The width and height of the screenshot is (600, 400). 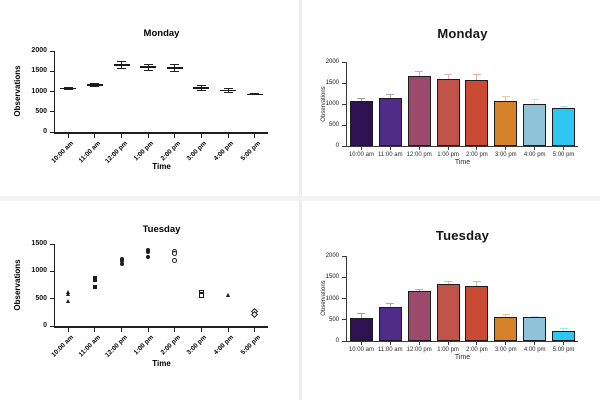 I want to click on x-axis-label-monday-error: Time, so click(x=161, y=166).